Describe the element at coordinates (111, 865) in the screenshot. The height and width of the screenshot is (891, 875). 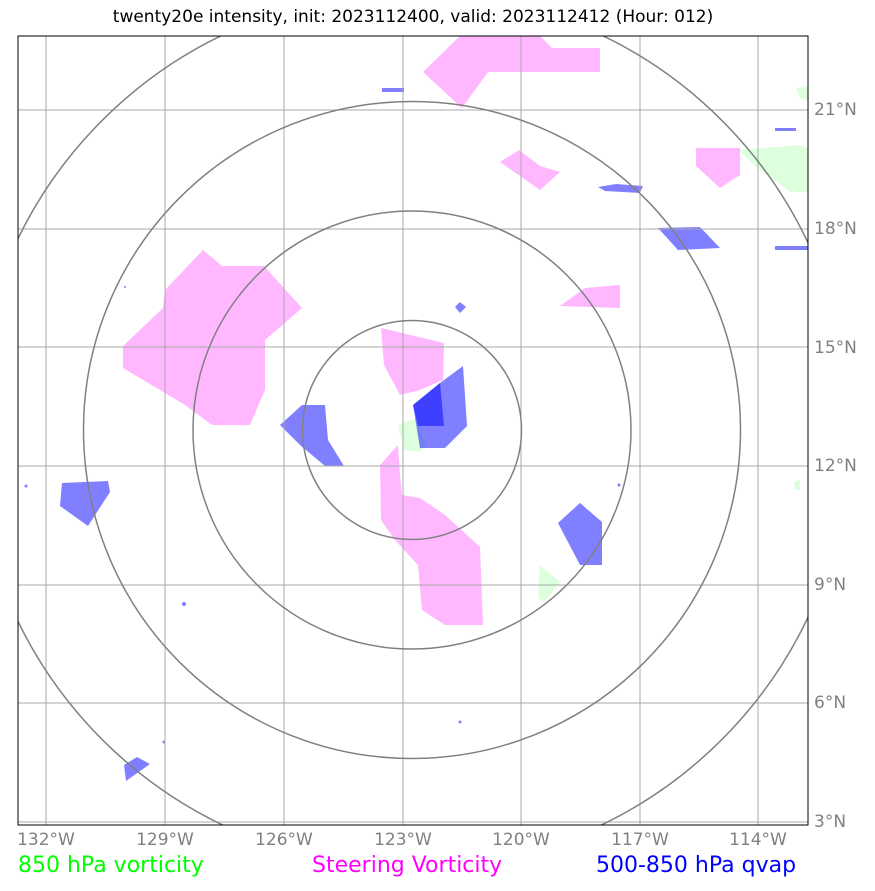
I see `legend-vort850: 850 hPa vorticity` at that location.